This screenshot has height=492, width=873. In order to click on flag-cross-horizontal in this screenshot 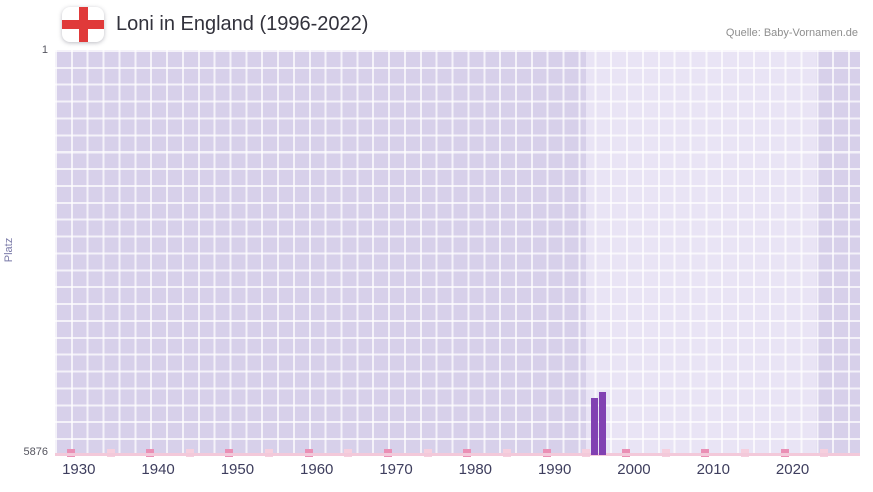, I will do `click(83, 24)`.